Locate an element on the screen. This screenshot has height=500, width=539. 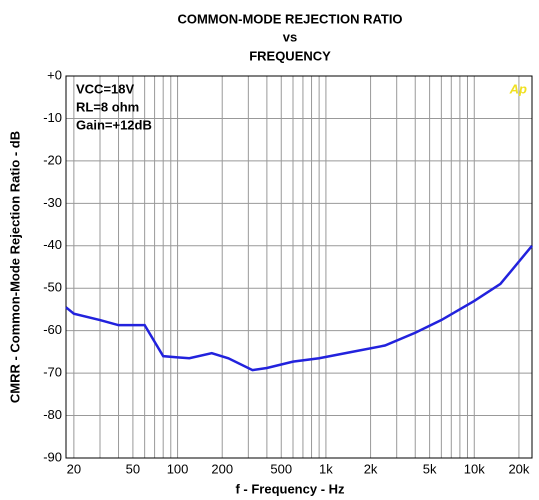
y-tick-label: -40 is located at coordinates (52, 244).